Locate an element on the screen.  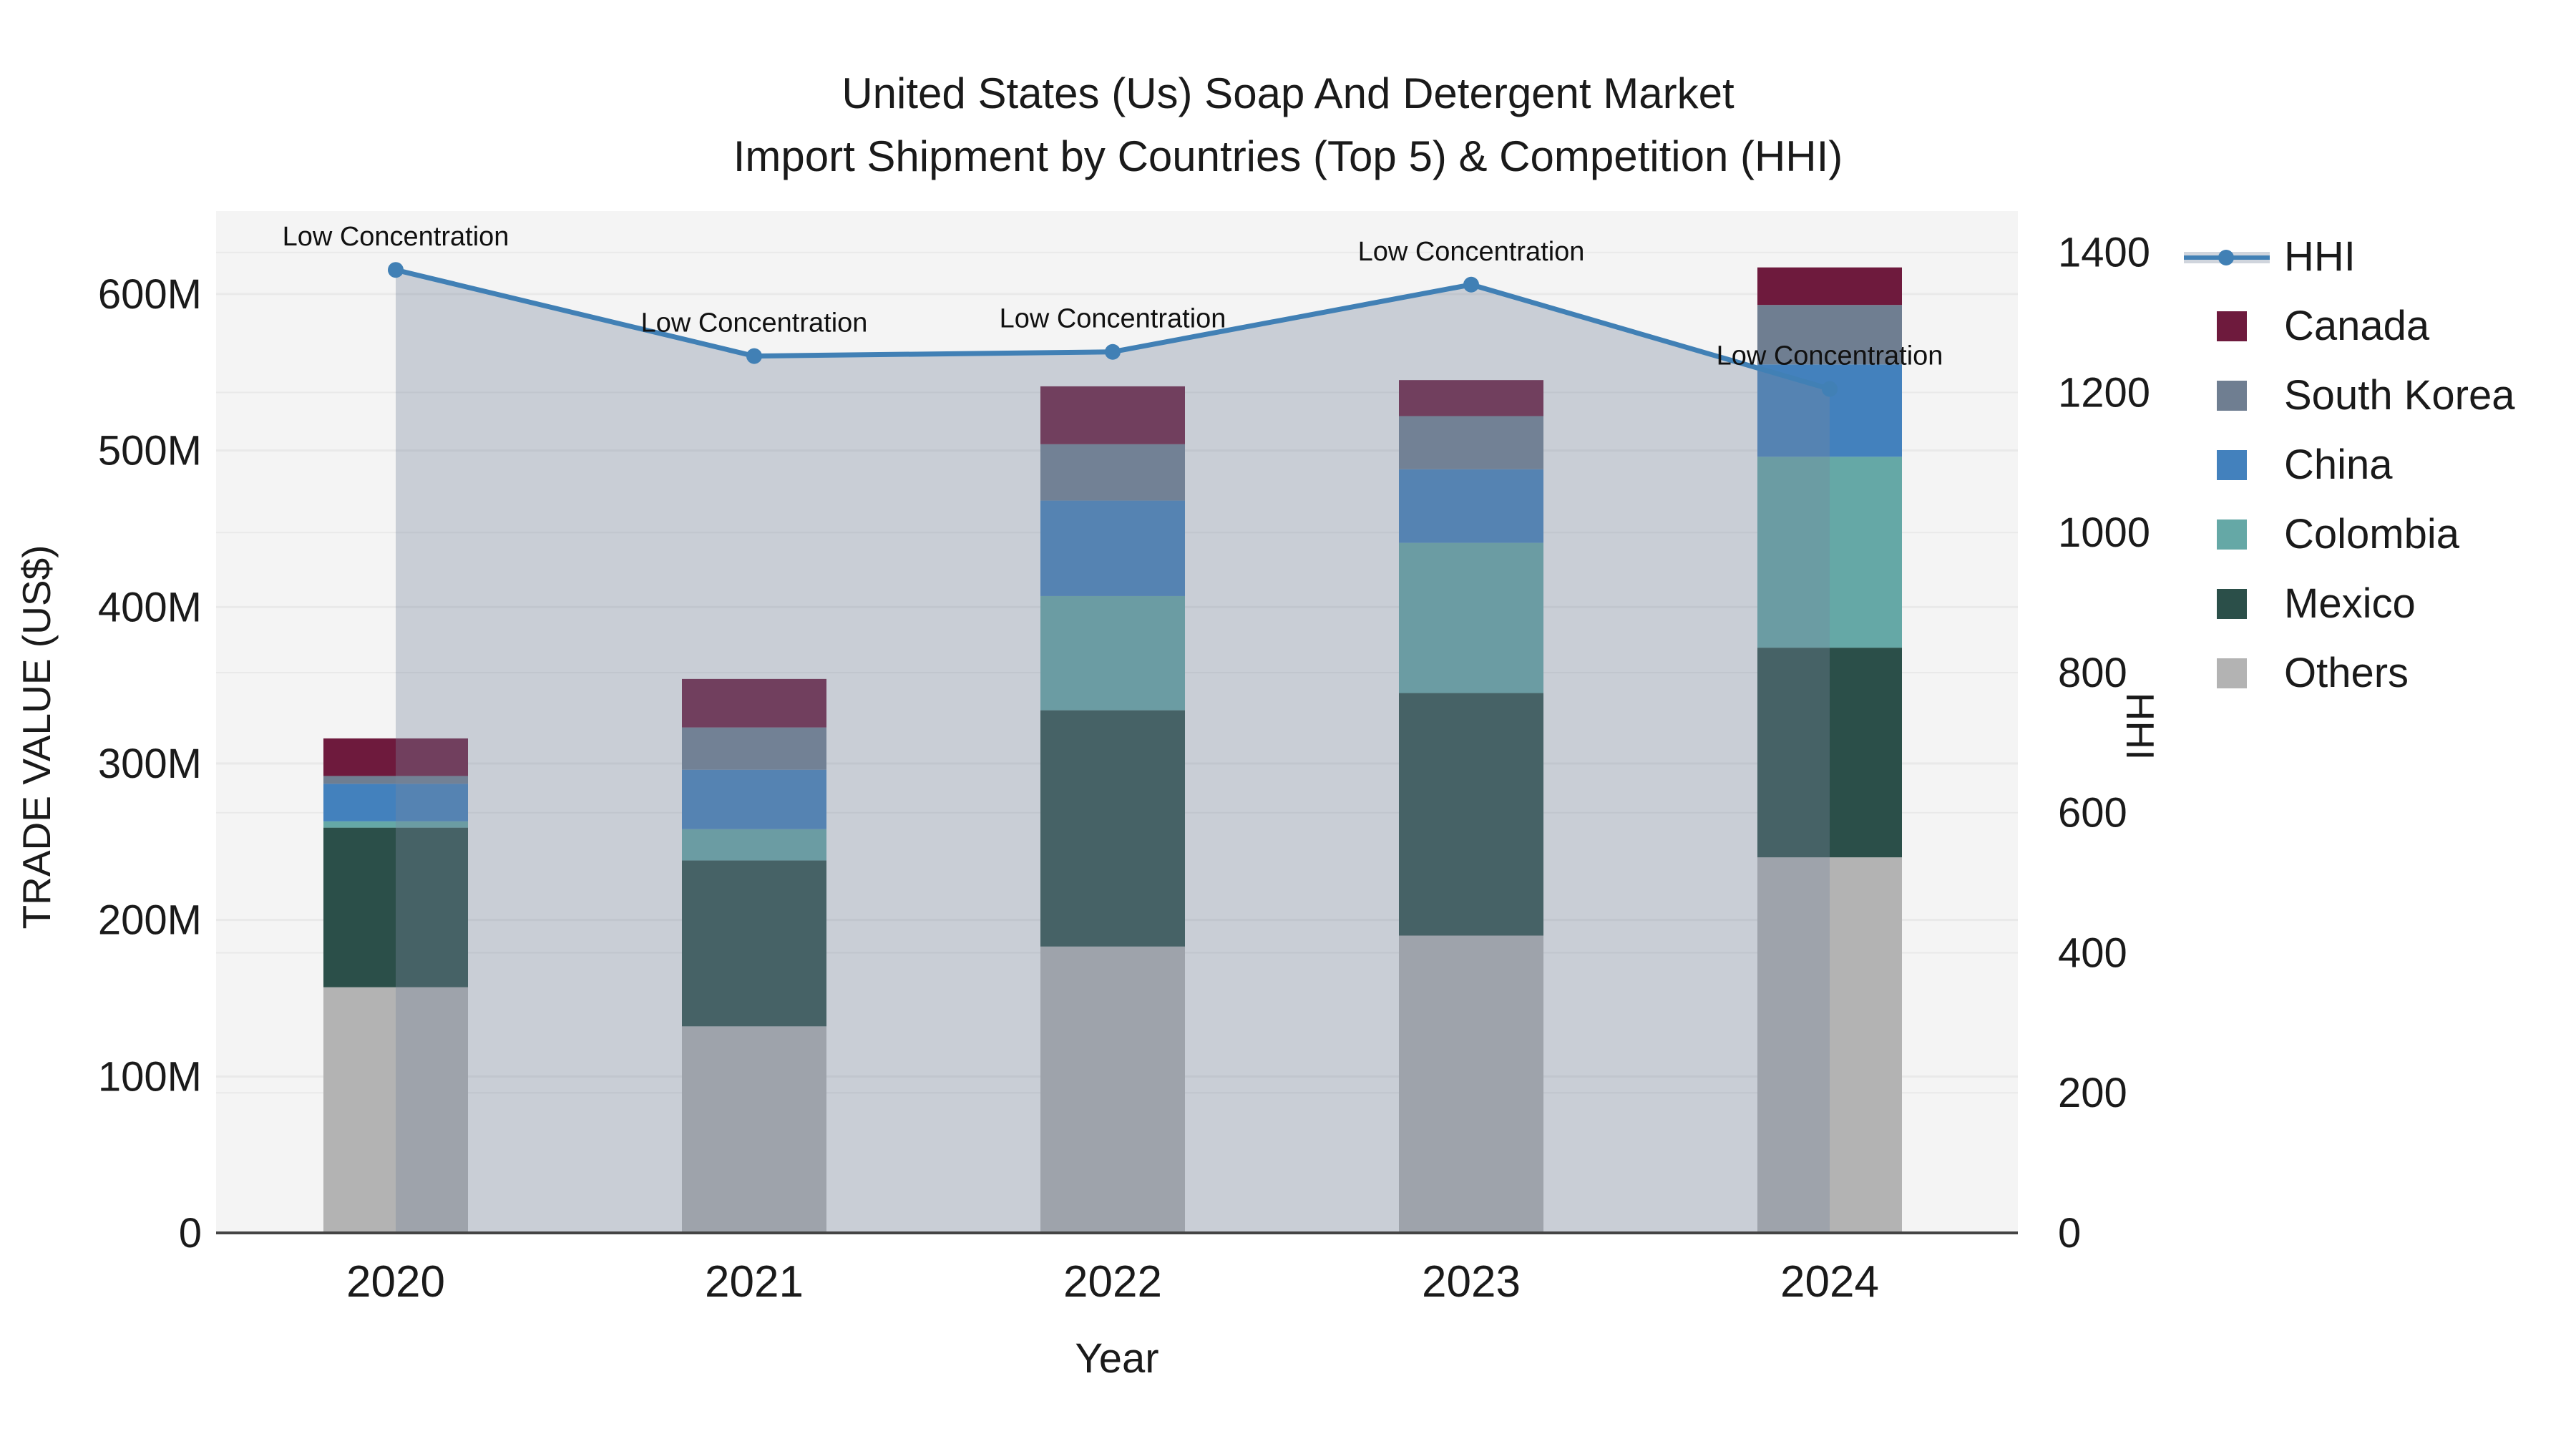
y-right-tick: 1400 is located at coordinates (2104, 253).